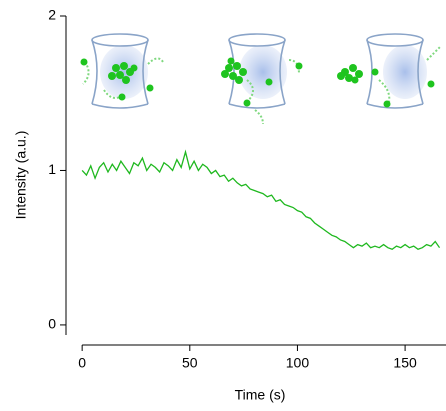 The image size is (446, 411). Describe the element at coordinates (405, 363) in the screenshot. I see `x-tick-label: 150` at that location.